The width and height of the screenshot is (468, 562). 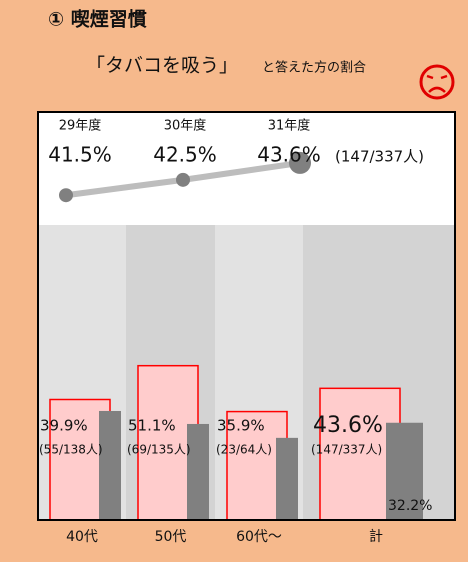 I want to click on count-label: (23/64人), so click(x=244, y=450).